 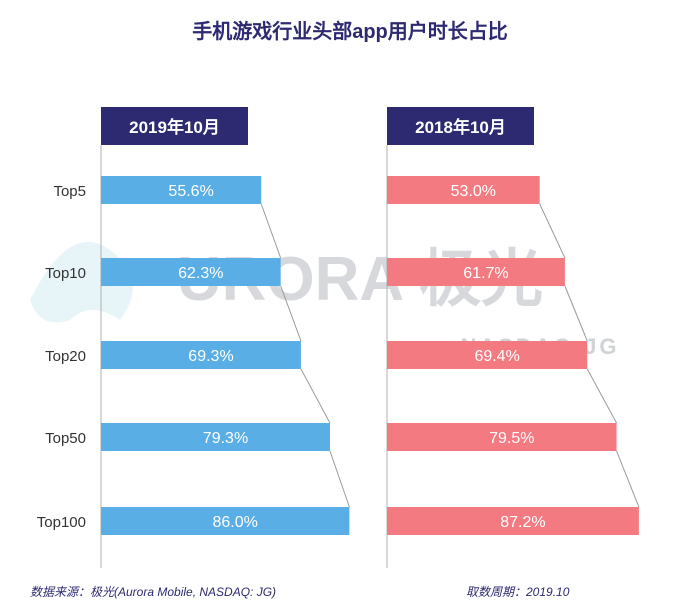 What do you see at coordinates (485, 273) in the screenshot?
I see `bar-value-label: 61.7%` at bounding box center [485, 273].